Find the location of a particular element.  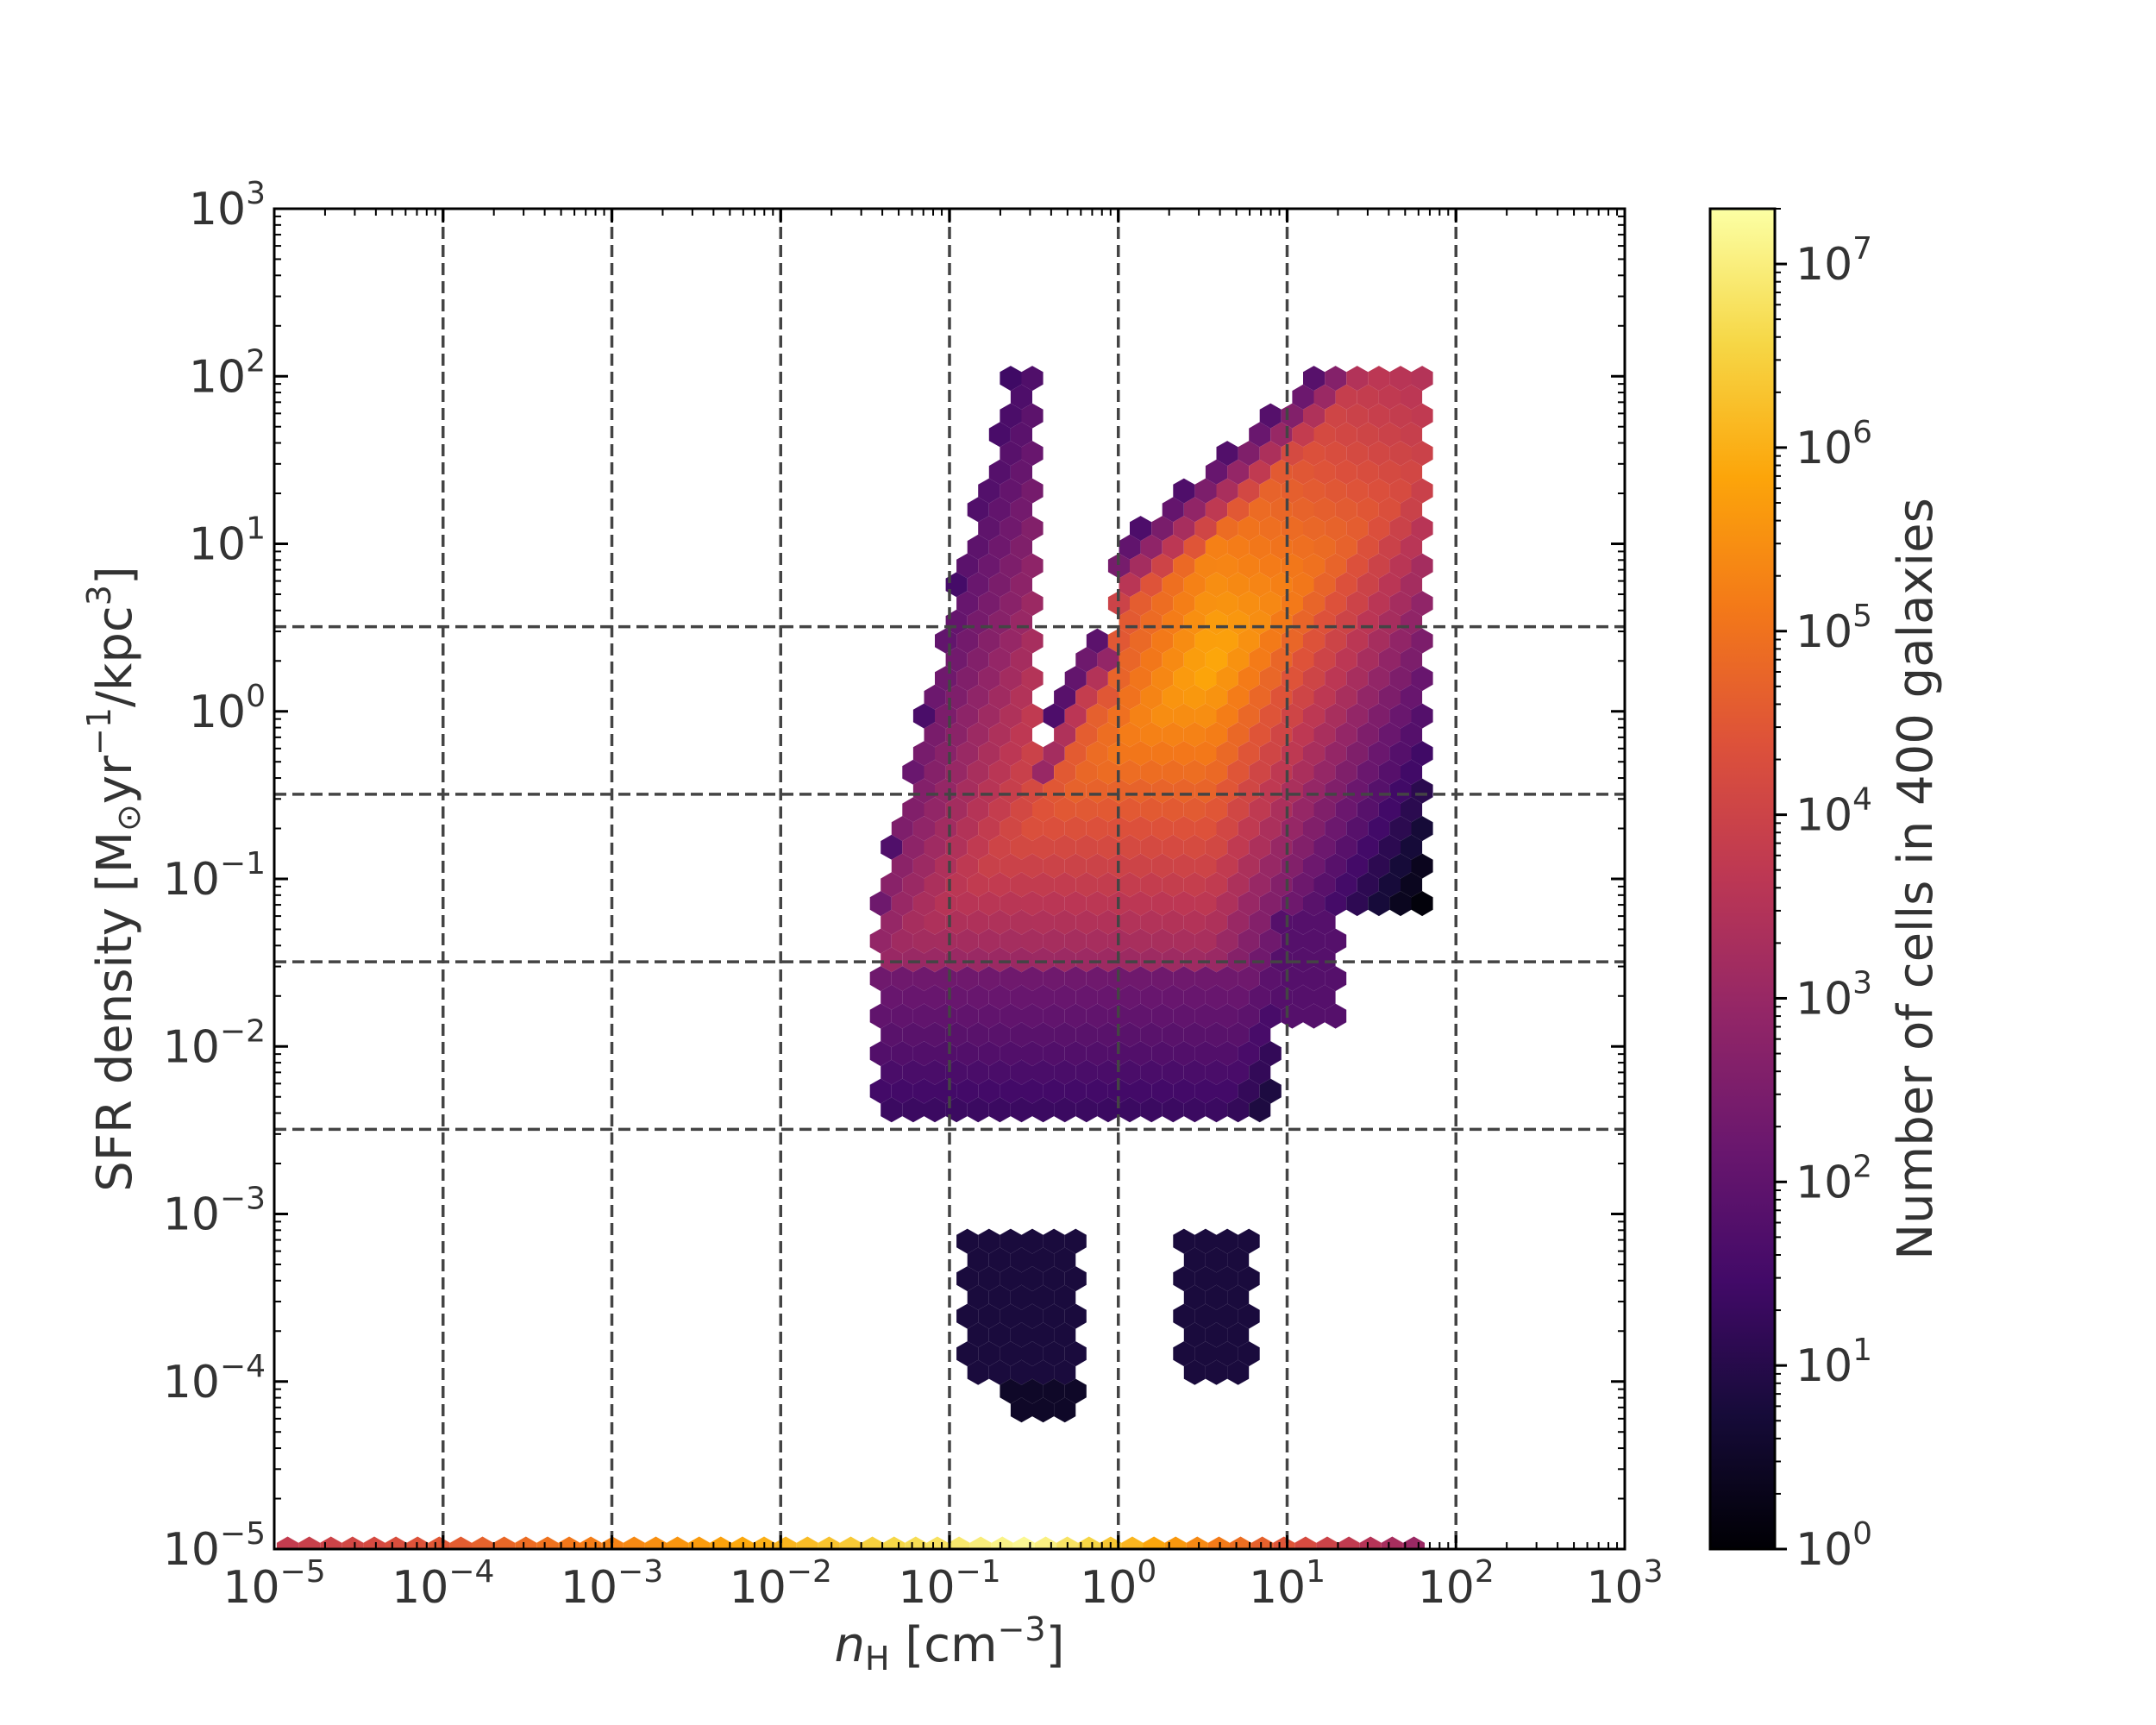

hexbin-cell-bottom-row is located at coordinates (374, 1542).